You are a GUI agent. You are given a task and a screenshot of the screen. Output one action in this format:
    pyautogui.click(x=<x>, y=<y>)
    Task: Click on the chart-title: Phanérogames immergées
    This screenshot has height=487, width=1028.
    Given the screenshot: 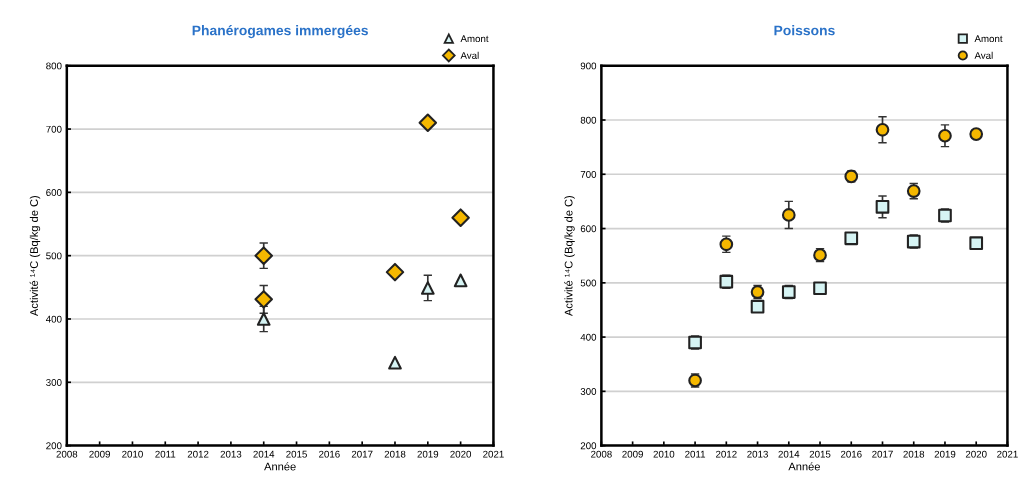 What is the action you would take?
    pyautogui.click(x=280, y=32)
    